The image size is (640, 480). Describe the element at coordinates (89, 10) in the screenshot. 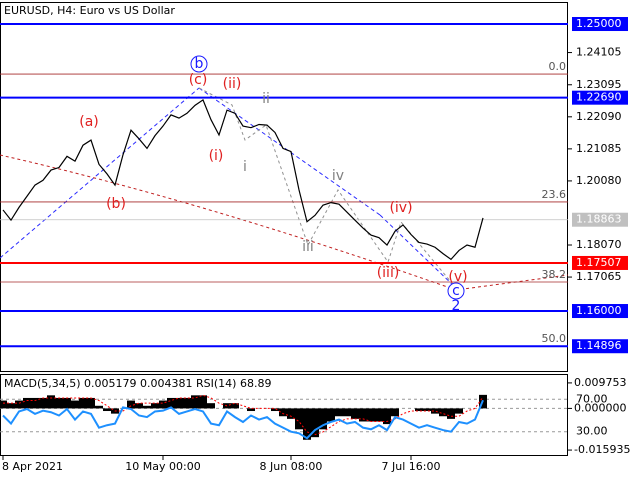

I see `chart-title: EURUSD, H4: Euro vs US Dollar` at that location.